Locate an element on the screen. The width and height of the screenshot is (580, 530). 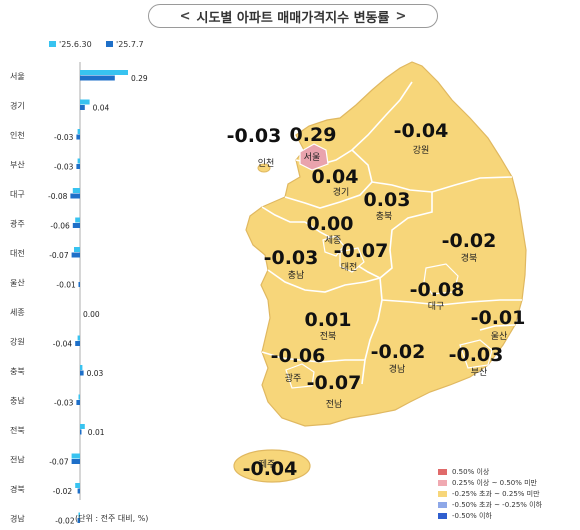
region-name: 서울 is located at coordinates (312, 157).